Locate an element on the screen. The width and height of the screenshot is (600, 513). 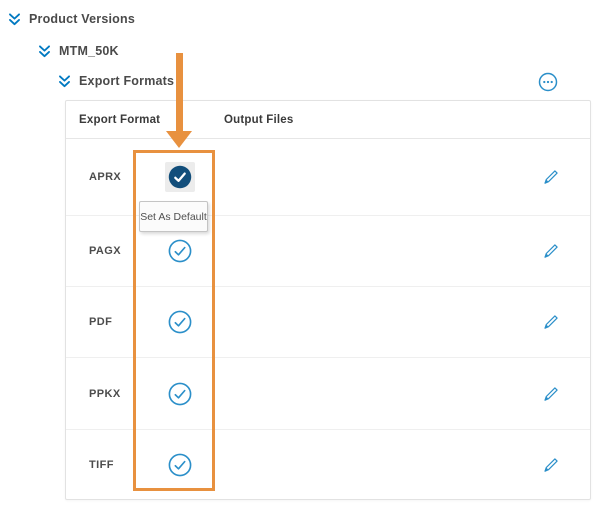
check-circle-filled-icon is located at coordinates (180, 177).